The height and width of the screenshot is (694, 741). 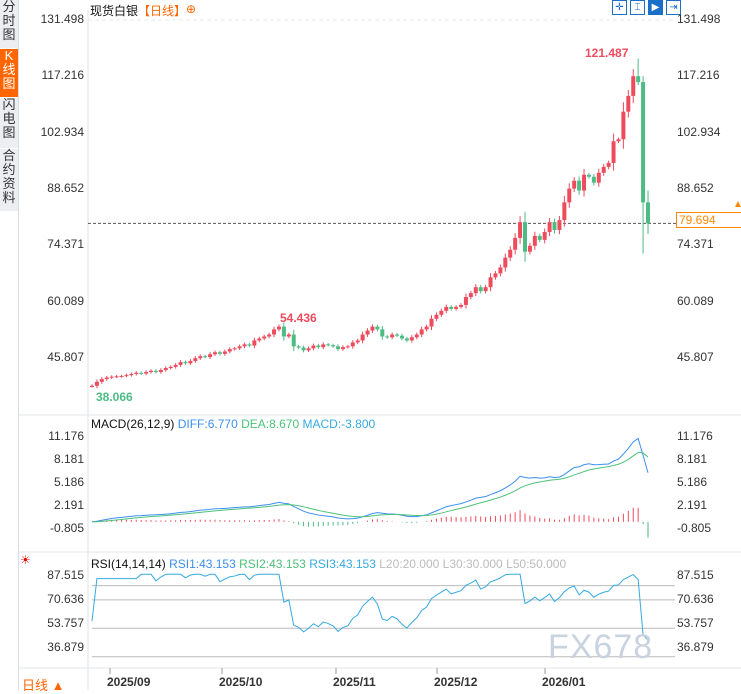 What do you see at coordinates (564, 682) in the screenshot?
I see `x-tick-label: 2026/01` at bounding box center [564, 682].